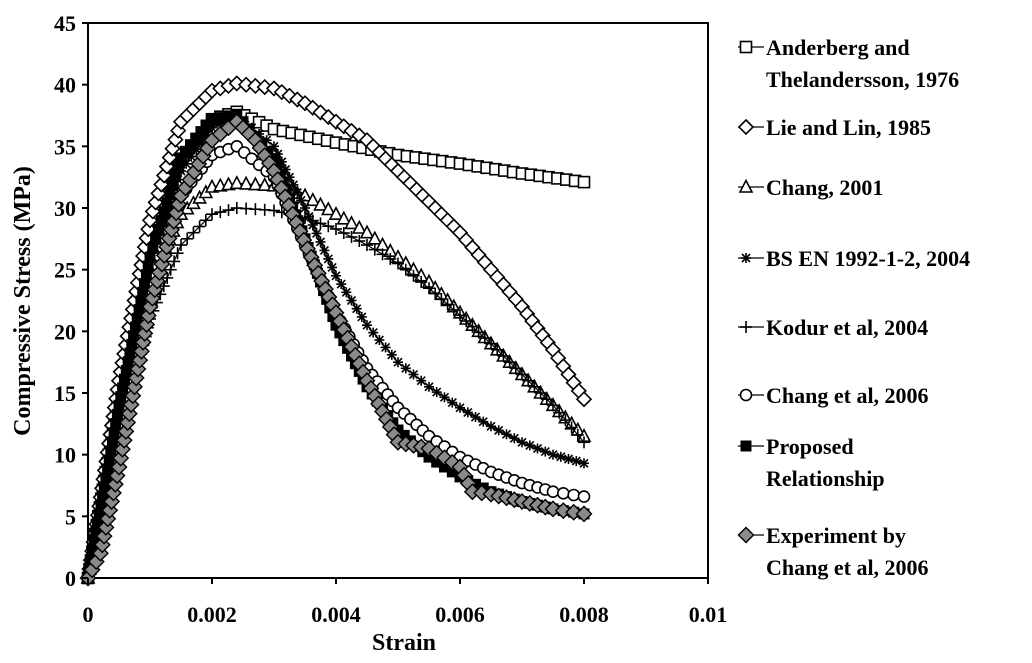  Describe the element at coordinates (88, 614) in the screenshot. I see `x-tick-label: 0` at that location.